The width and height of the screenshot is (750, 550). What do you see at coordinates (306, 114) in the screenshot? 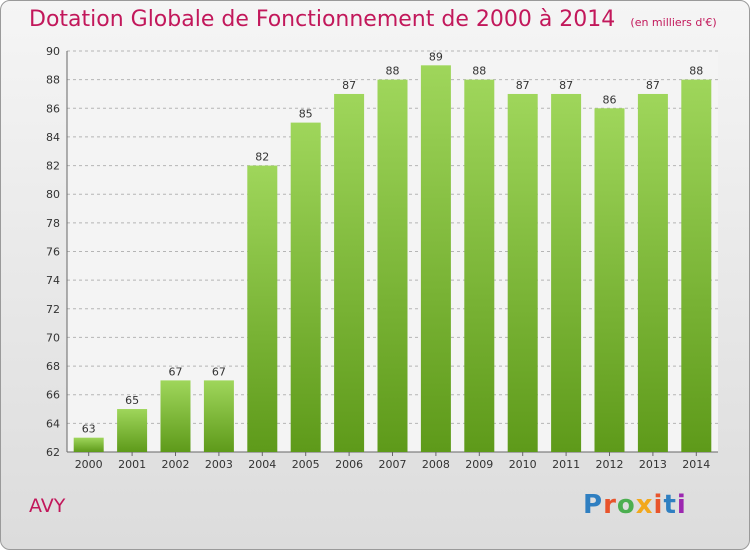
I see `data-label: 85` at bounding box center [306, 114].